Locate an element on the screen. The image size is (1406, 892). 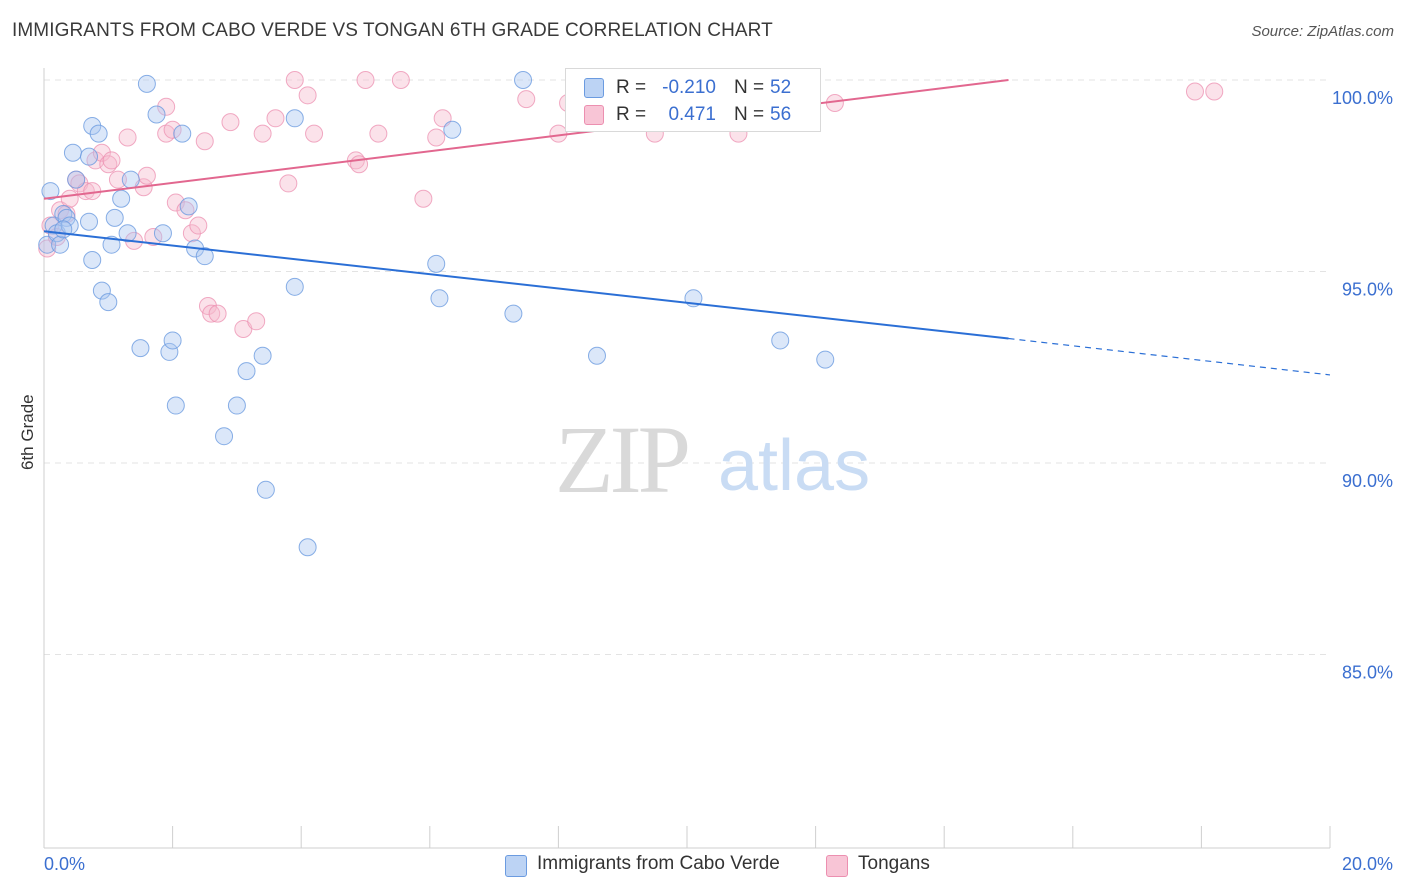
watermark: ZIP atlas is located at coordinates (712, 459).